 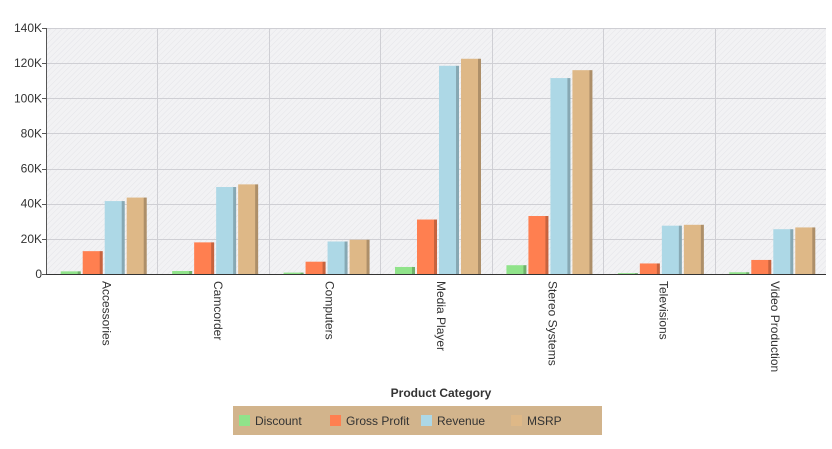 I want to click on legend-label: Discount, so click(x=278, y=421).